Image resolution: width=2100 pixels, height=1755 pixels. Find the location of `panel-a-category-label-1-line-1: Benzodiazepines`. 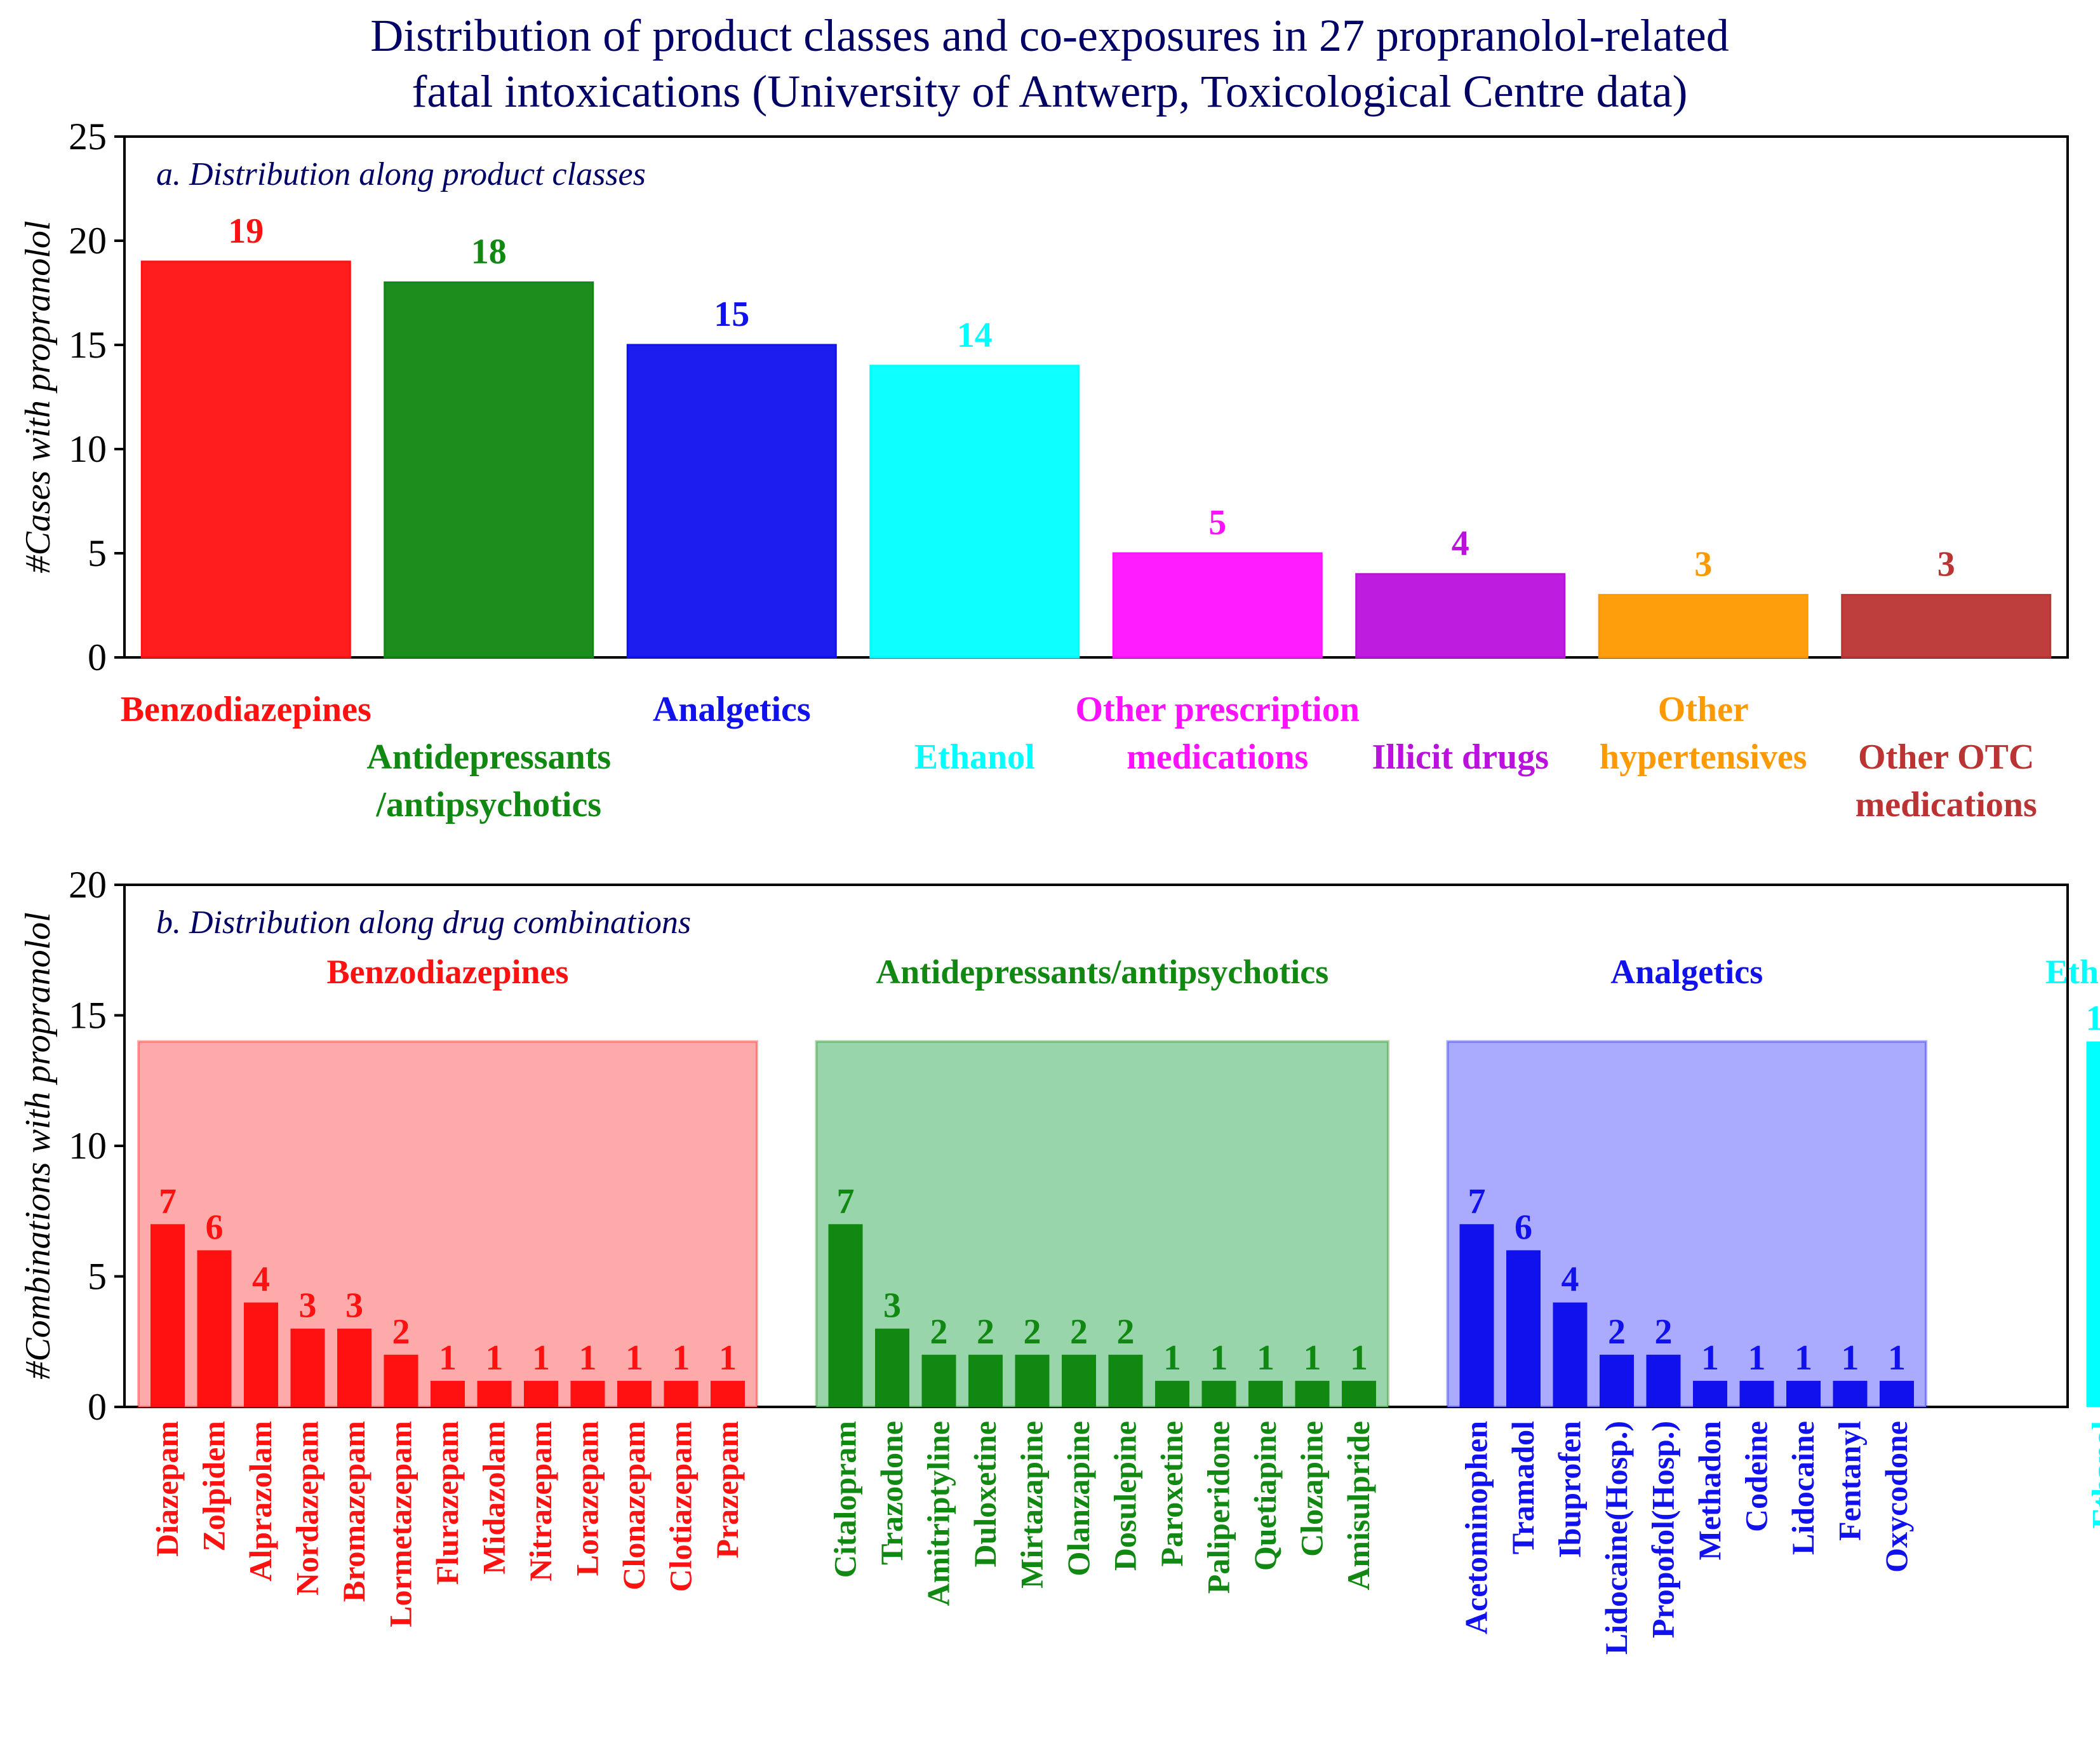

panel-a-category-label-1-line-1: Benzodiazepines is located at coordinates (246, 709).